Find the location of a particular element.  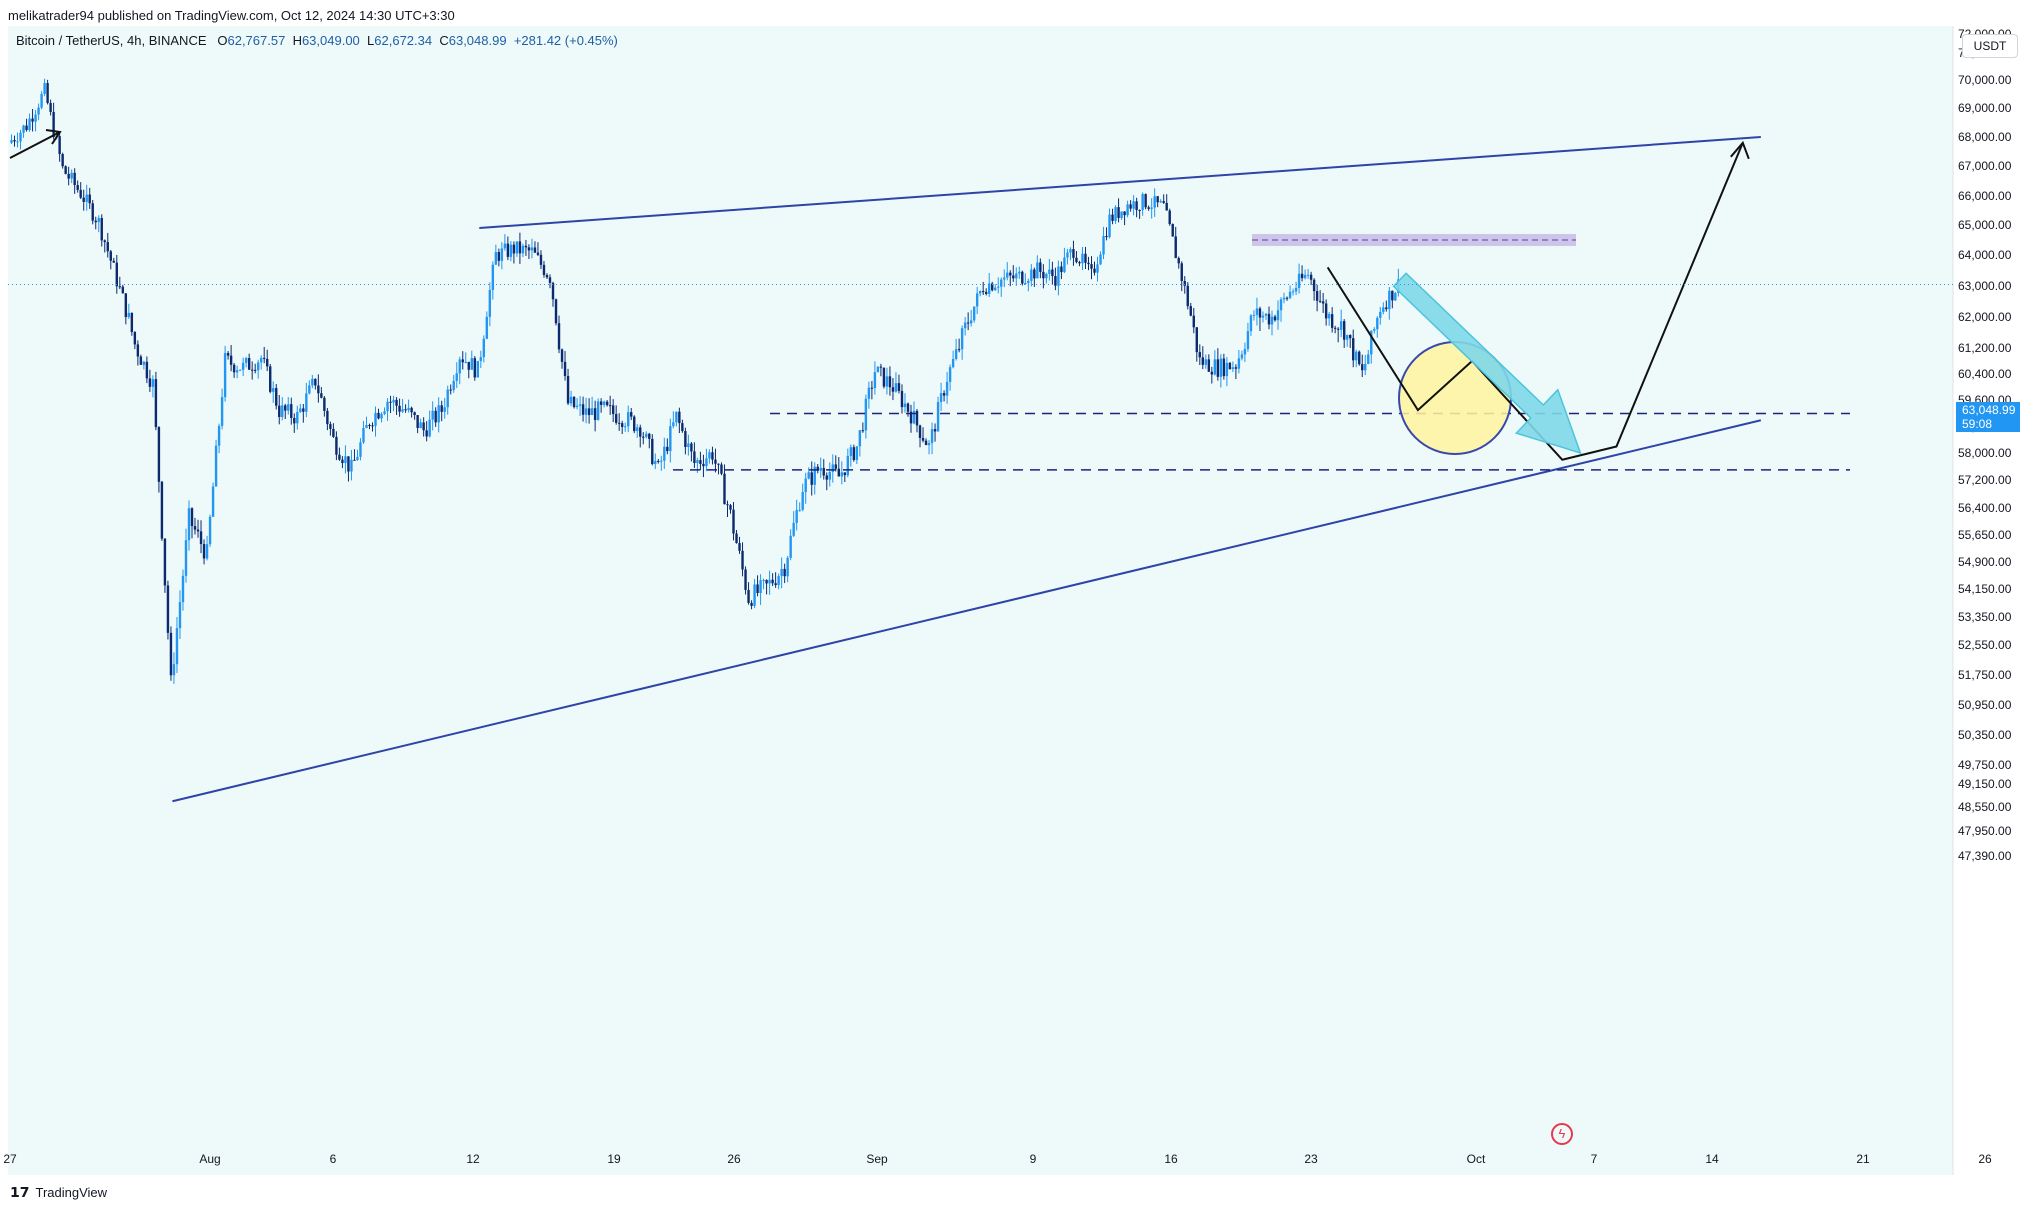

price-tick-label: 49,150.00 is located at coordinates (1985, 784).